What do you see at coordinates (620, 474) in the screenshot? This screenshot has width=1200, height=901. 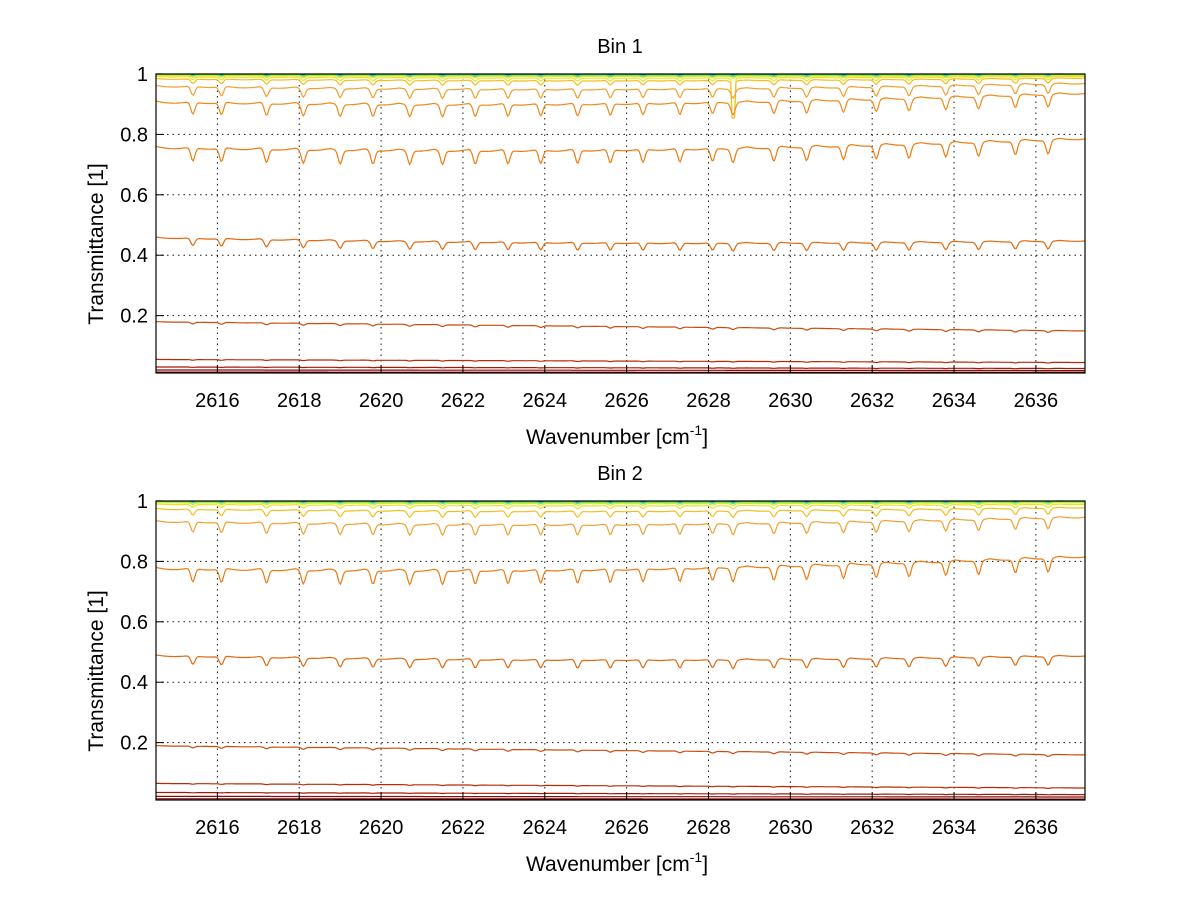 I see `chart-title: Bin 2` at bounding box center [620, 474].